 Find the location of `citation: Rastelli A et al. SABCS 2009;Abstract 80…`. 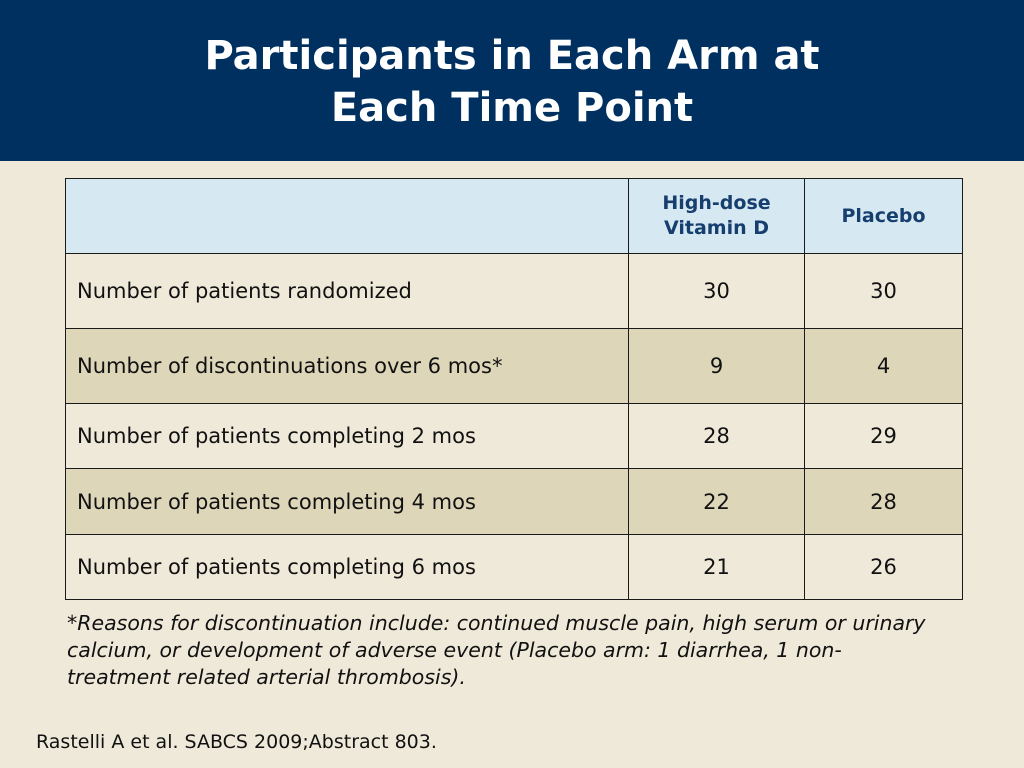

citation: Rastelli A et al. SABCS 2009;Abstract 80… is located at coordinates (236, 742).